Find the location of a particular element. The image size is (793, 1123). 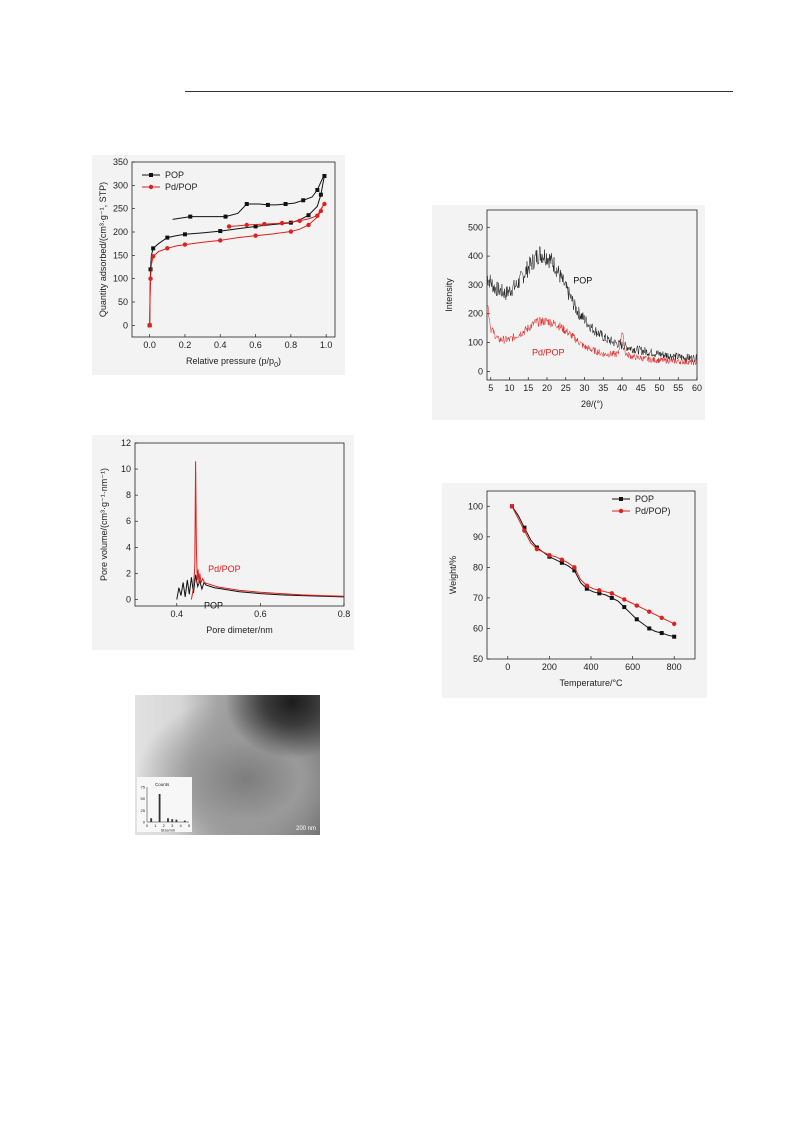

x-tick-label: 50 is located at coordinates (659, 388).